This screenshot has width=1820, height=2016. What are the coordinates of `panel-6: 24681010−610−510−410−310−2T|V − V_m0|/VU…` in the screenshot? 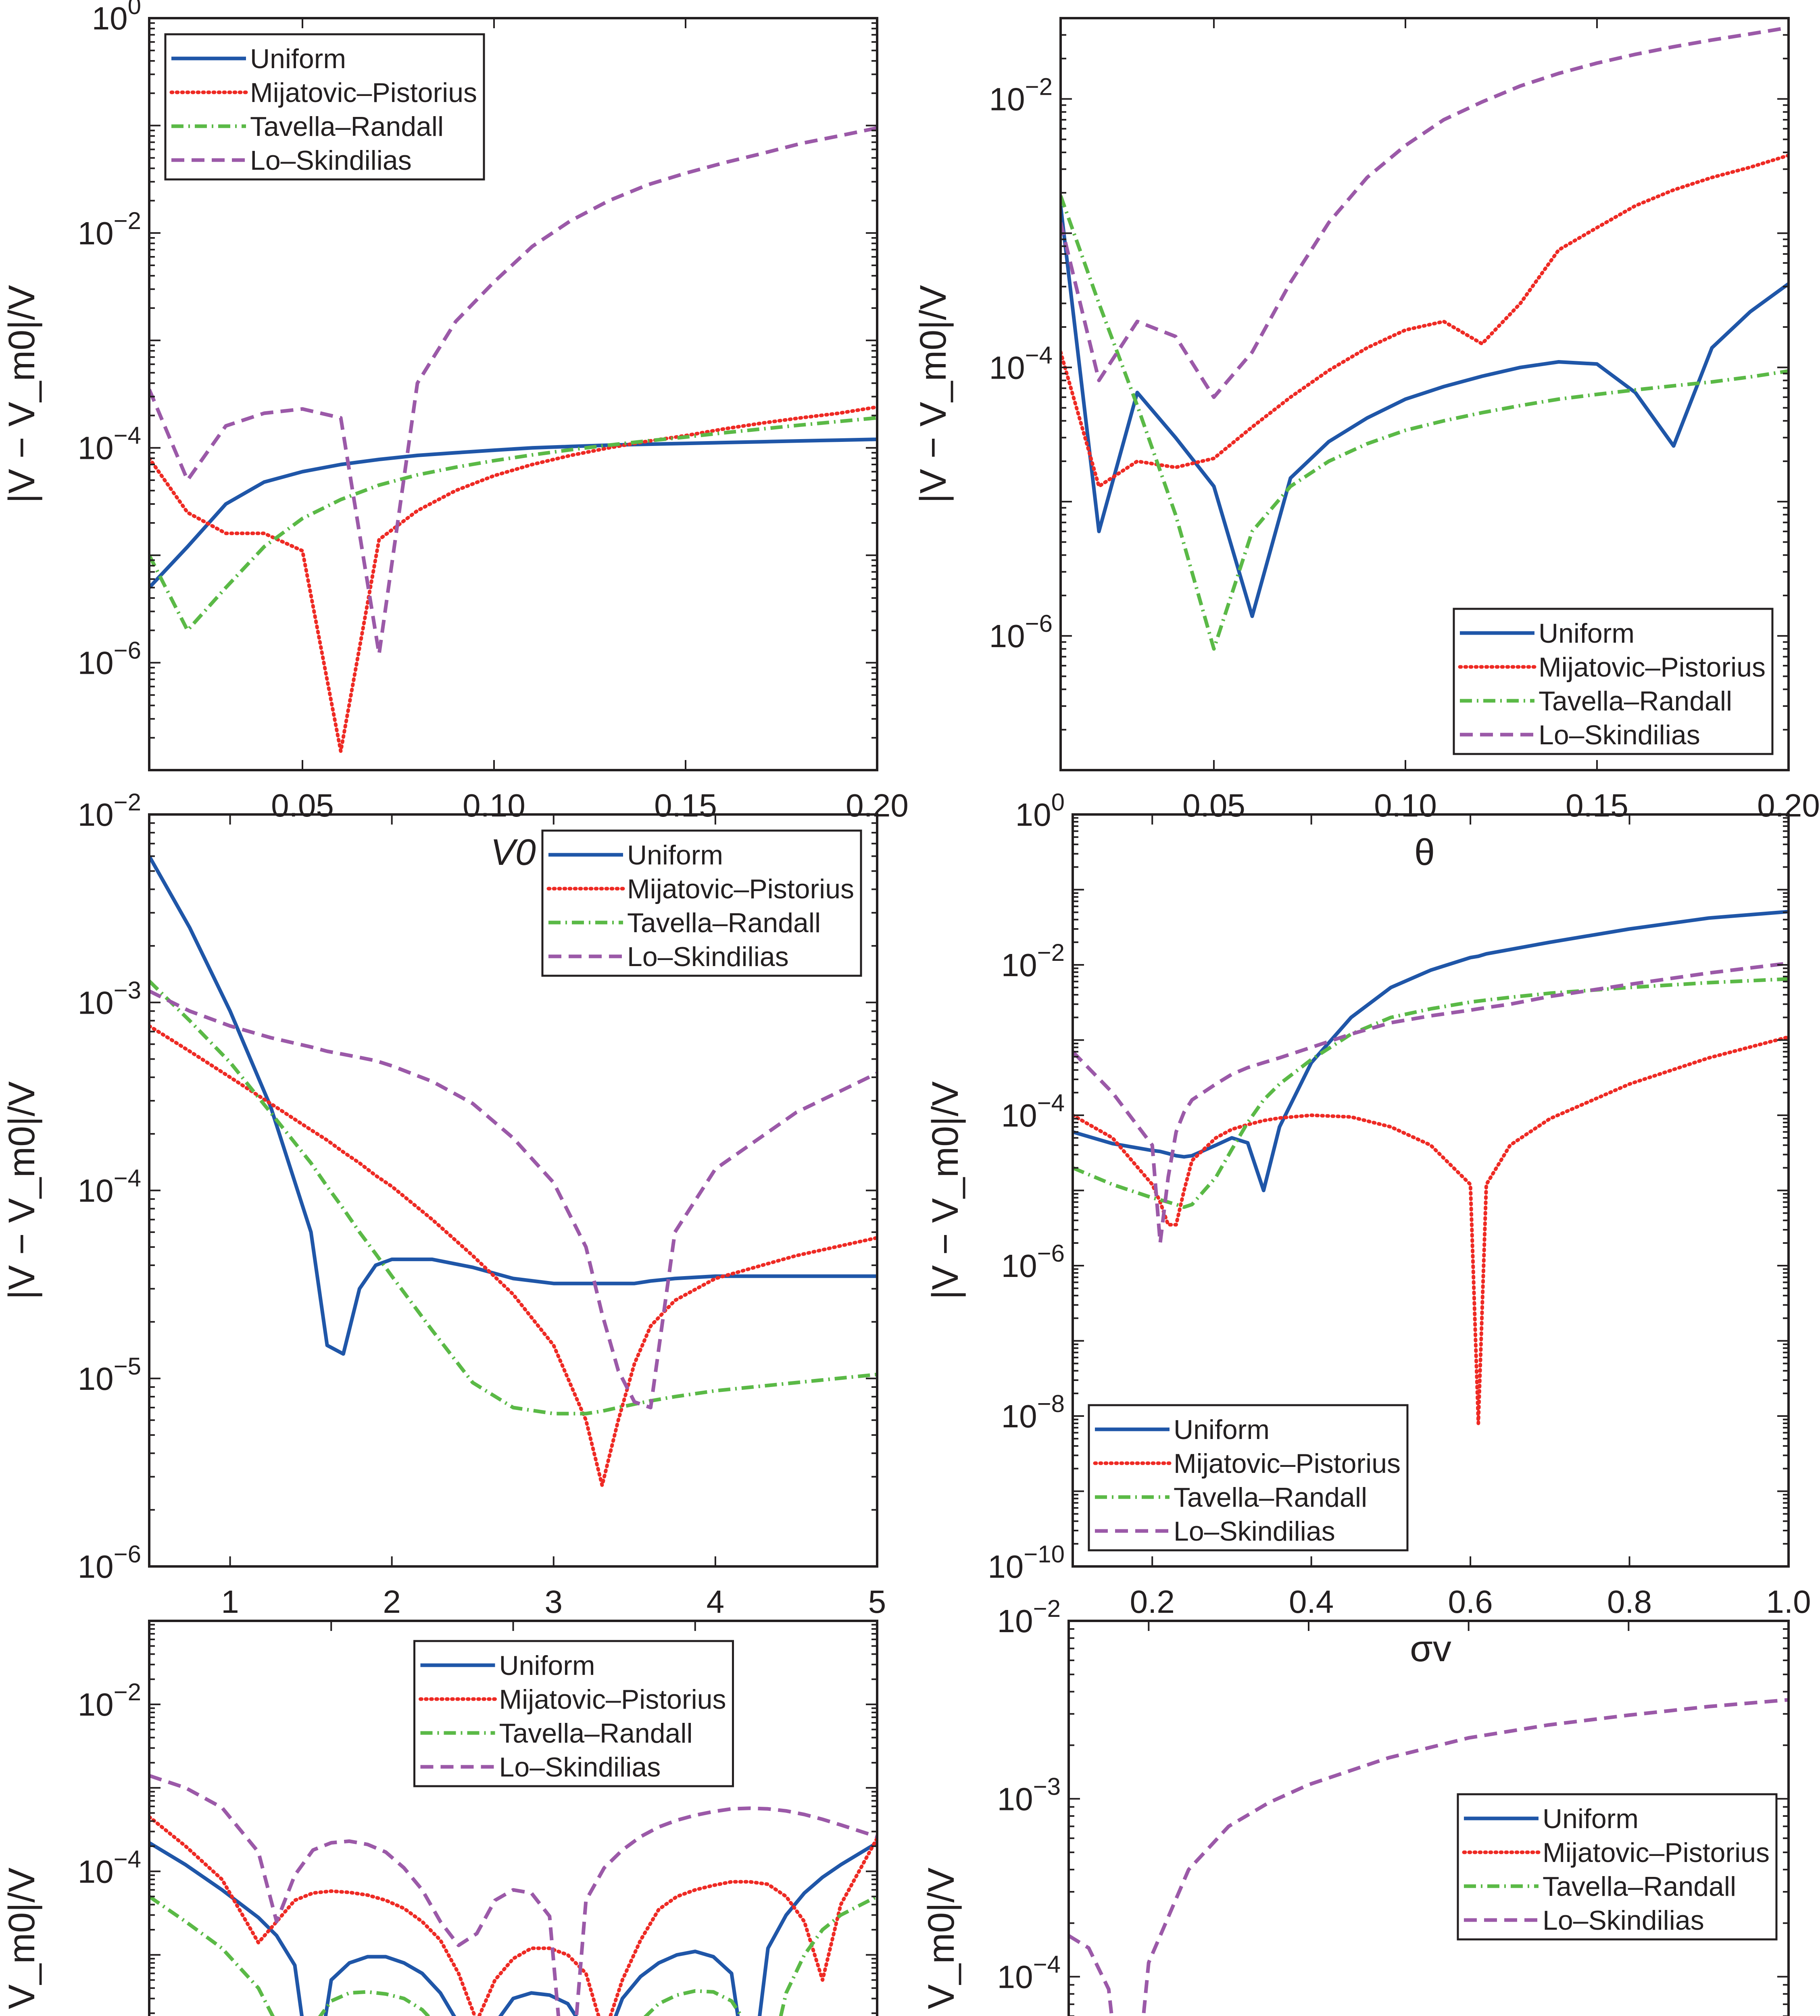 It's located at (1355, 1805).